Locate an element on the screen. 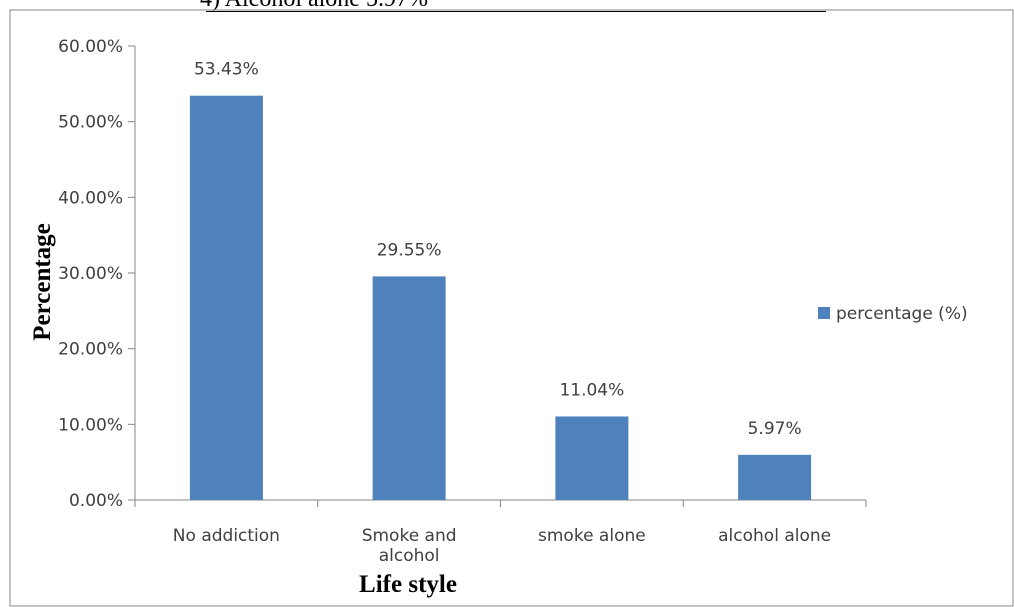 Image resolution: width=1014 pixels, height=607 pixels. y-tick-label: 30.00% is located at coordinates (90, 274).